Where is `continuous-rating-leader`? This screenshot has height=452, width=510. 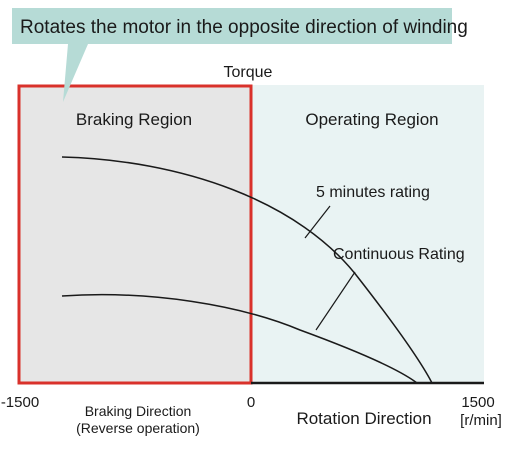 continuous-rating-leader is located at coordinates (335, 301).